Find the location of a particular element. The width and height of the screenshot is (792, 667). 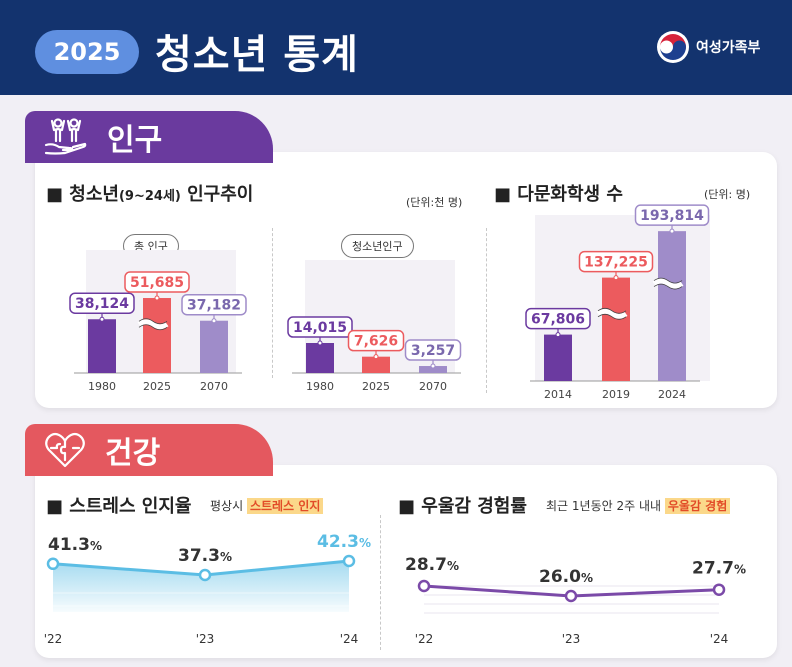

depression-note-highlight: 우울감 경험 is located at coordinates (697, 506).